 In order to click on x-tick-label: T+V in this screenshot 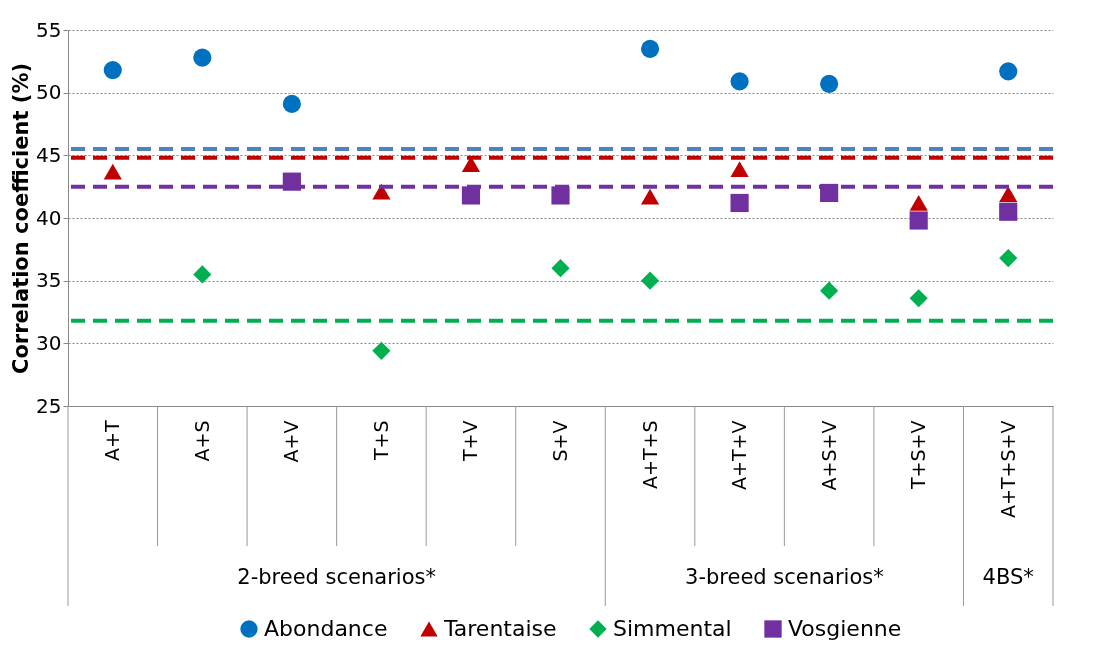, I will do `click(470, 441)`.